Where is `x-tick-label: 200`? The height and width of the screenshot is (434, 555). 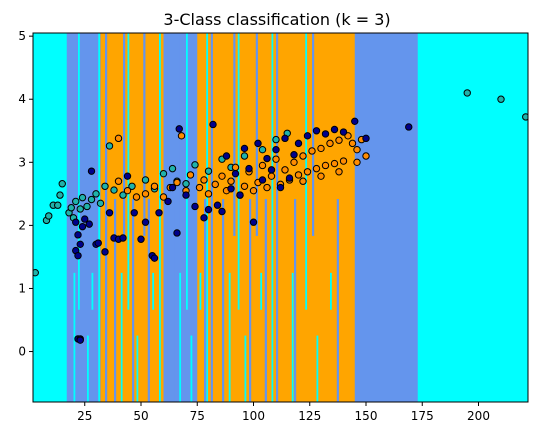 x-tick-label: 200 is located at coordinates (478, 416).